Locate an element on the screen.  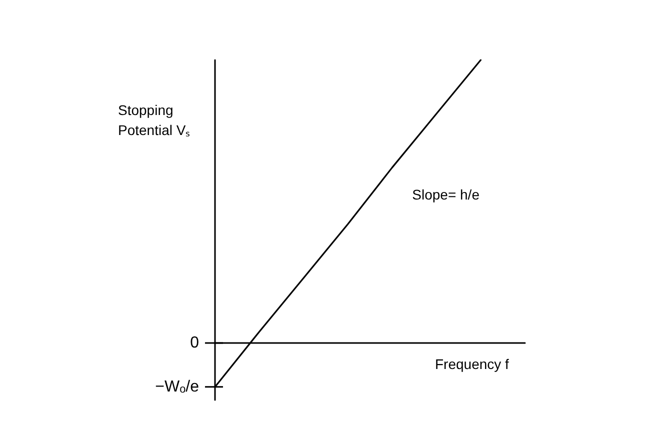
y-axis-title: Stopping Potential Vₛ is located at coordinates (154, 120).